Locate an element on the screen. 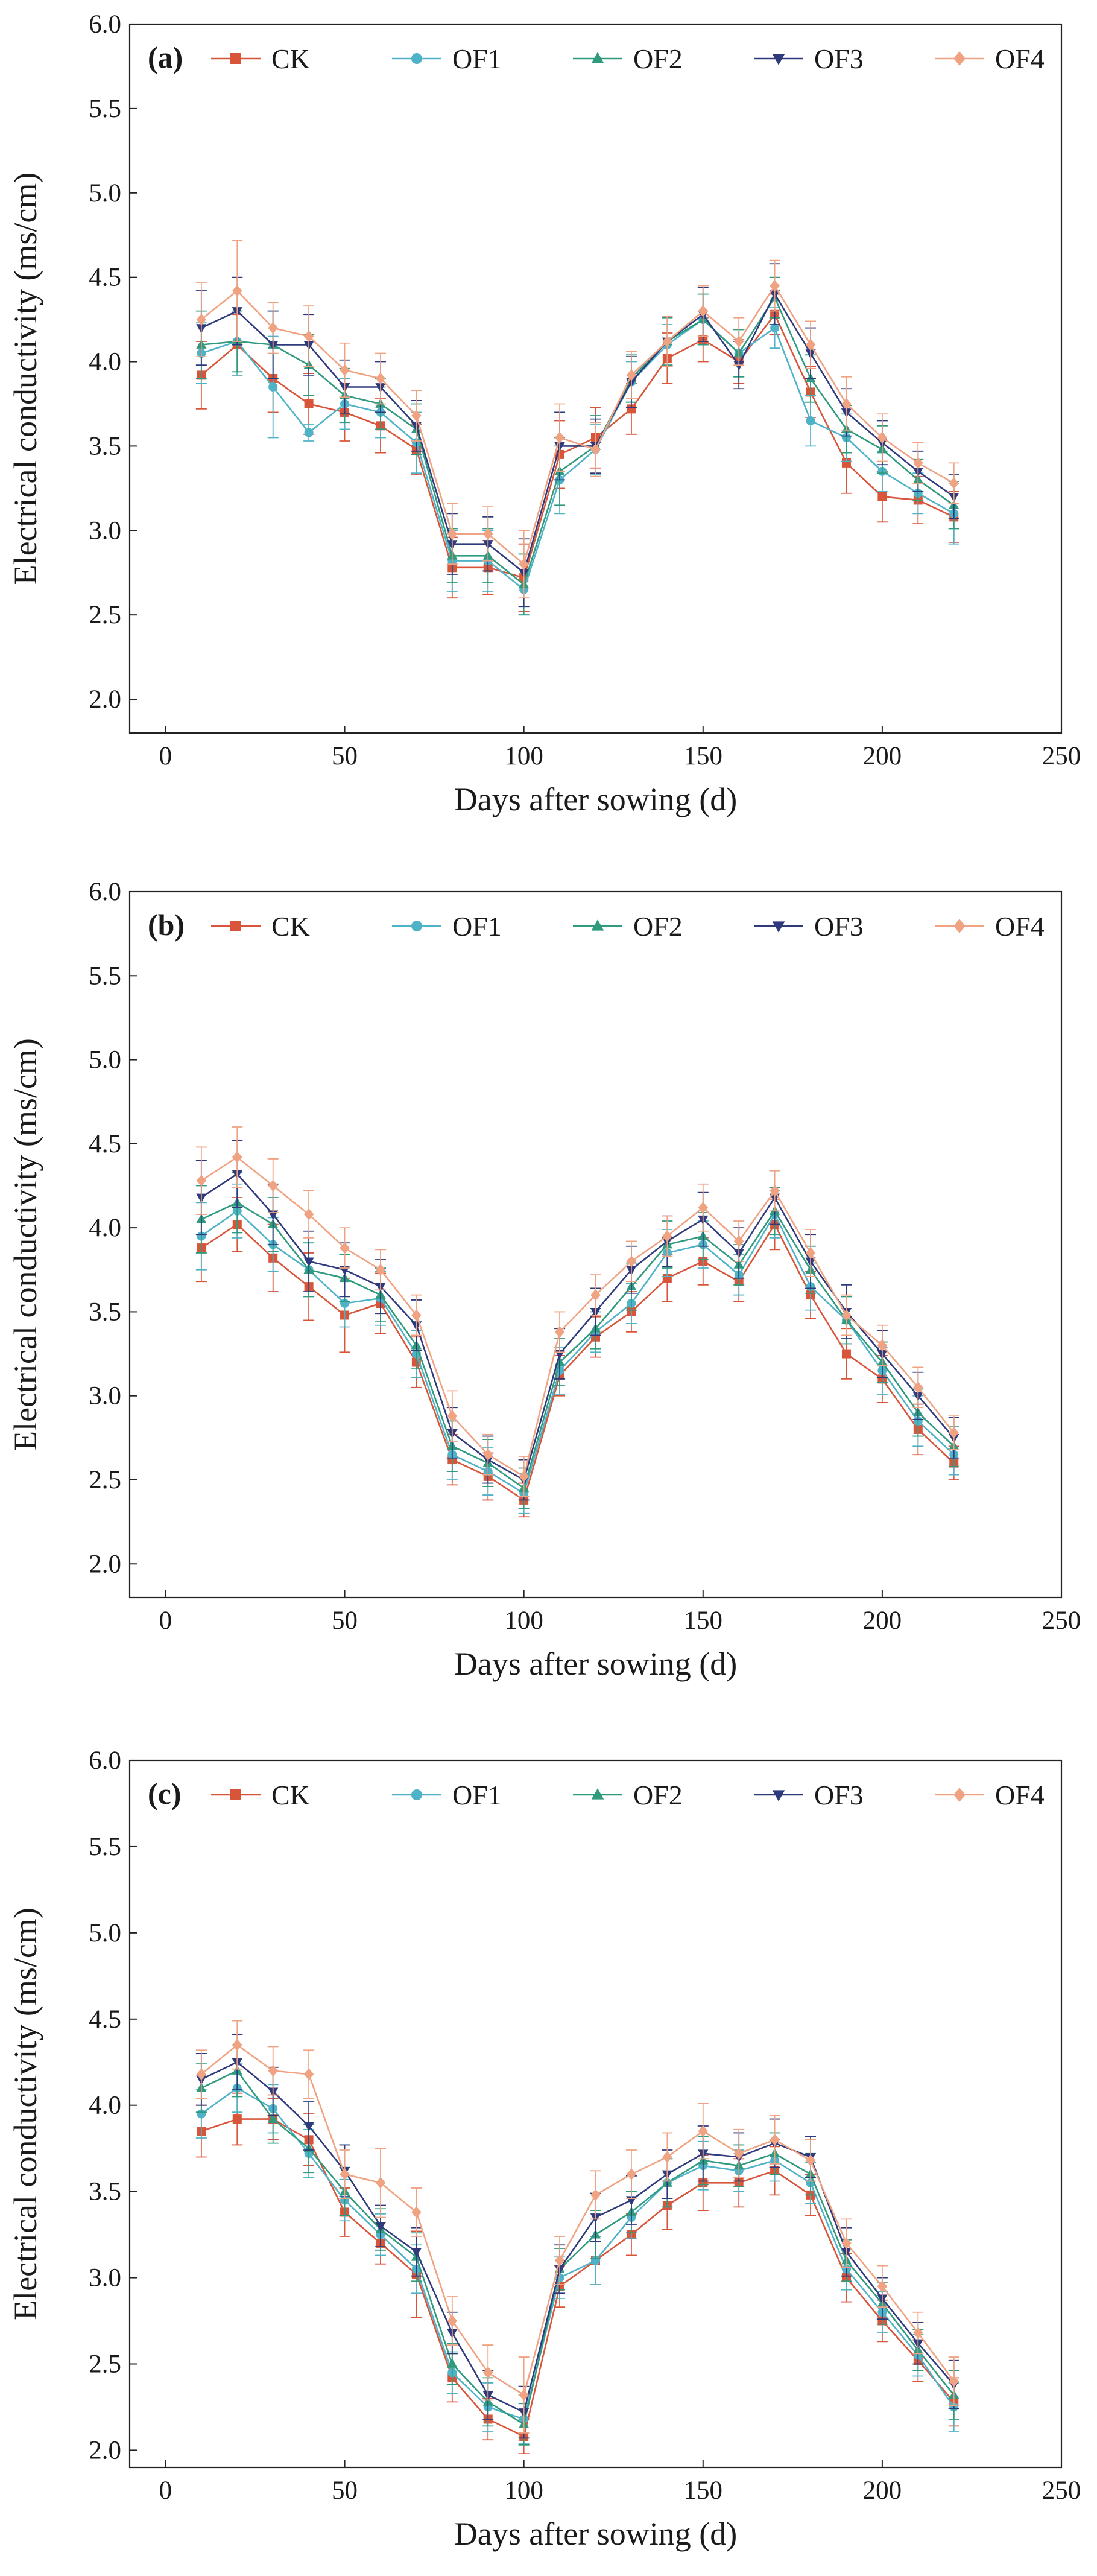 This screenshot has width=1097, height=2576. y-tick-label: 2.5 is located at coordinates (105, 1480).